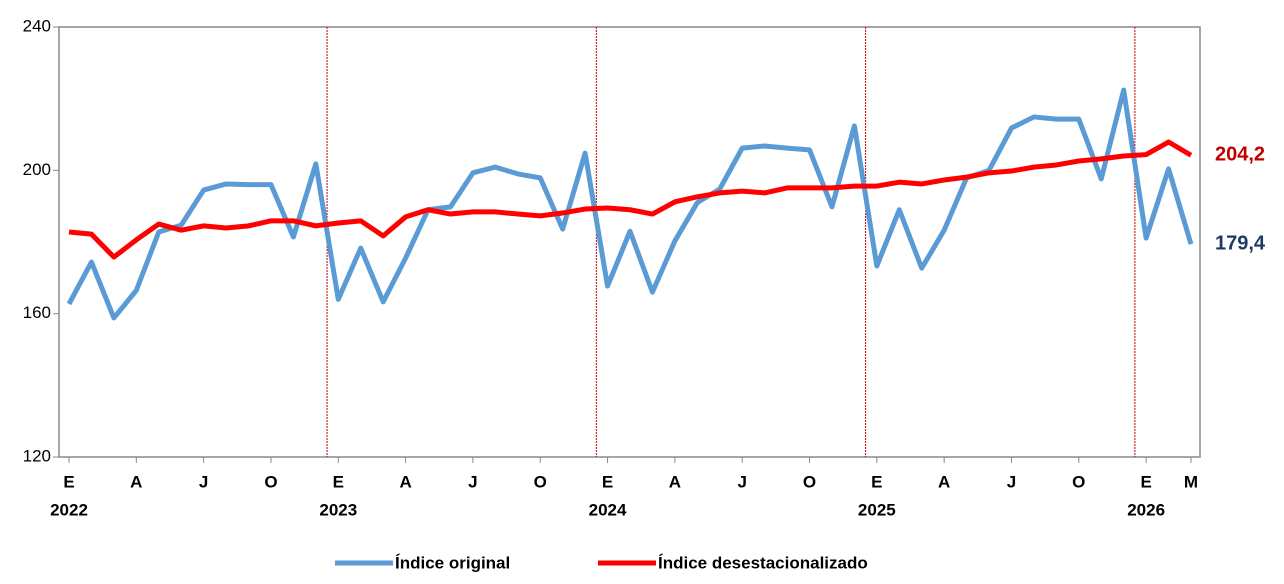  Describe the element at coordinates (37, 312) in the screenshot. I see `y-tick-label: 160` at that location.